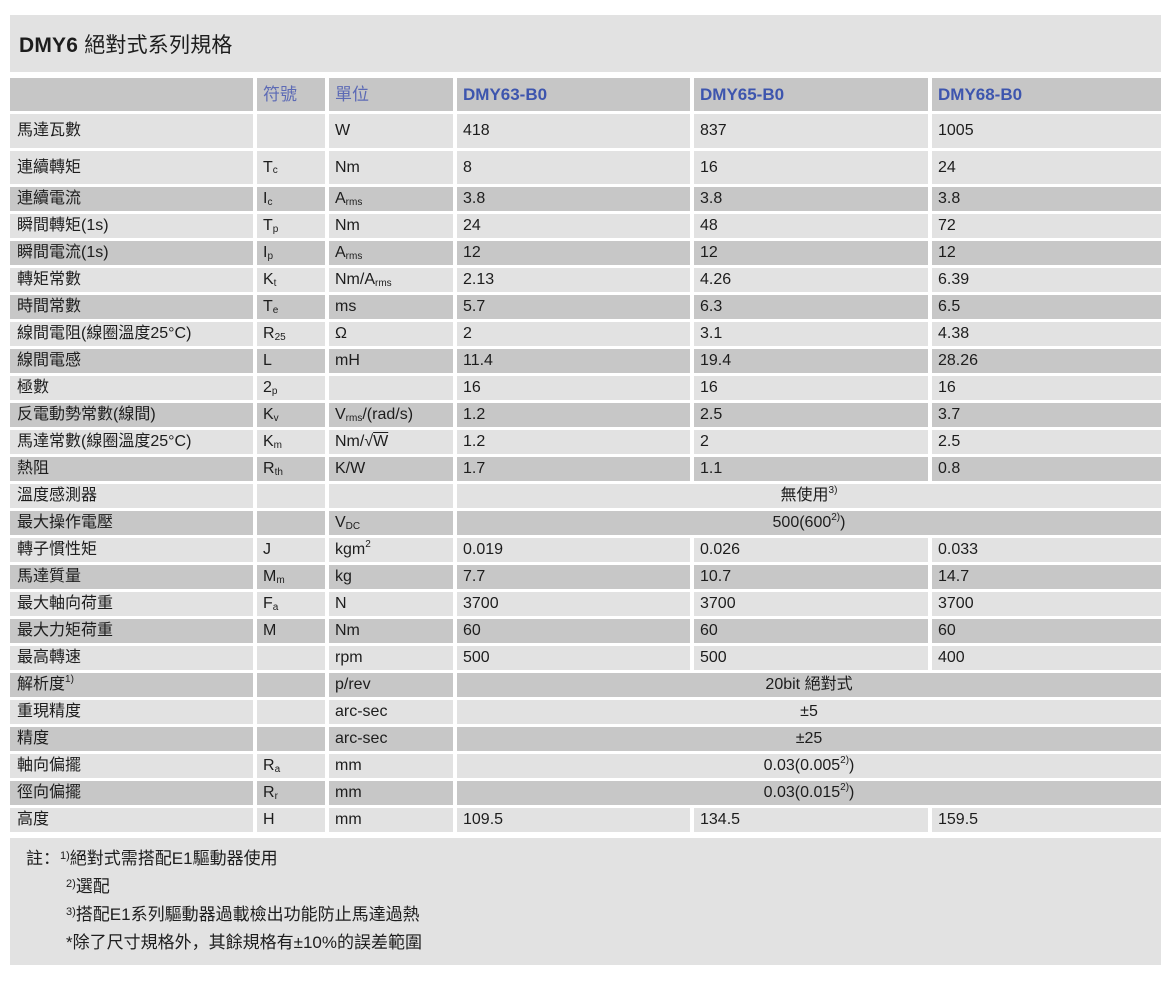 The image size is (1176, 1006). What do you see at coordinates (278, 445) in the screenshot?
I see `text-fragment: m` at bounding box center [278, 445].